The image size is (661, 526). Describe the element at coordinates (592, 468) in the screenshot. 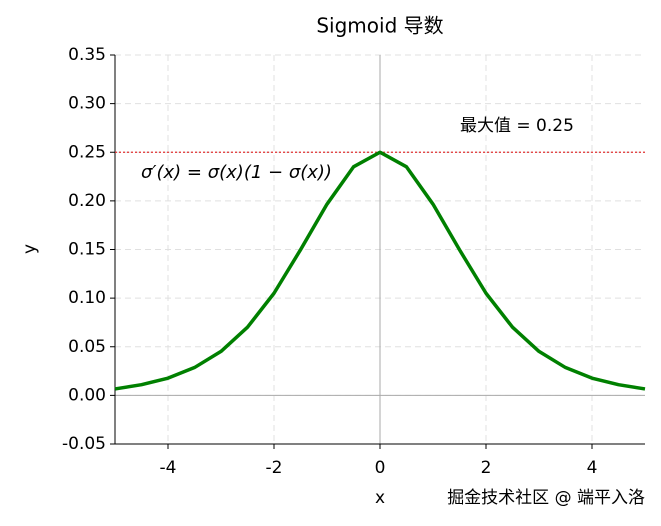

I see `x-tick-label: 4` at that location.